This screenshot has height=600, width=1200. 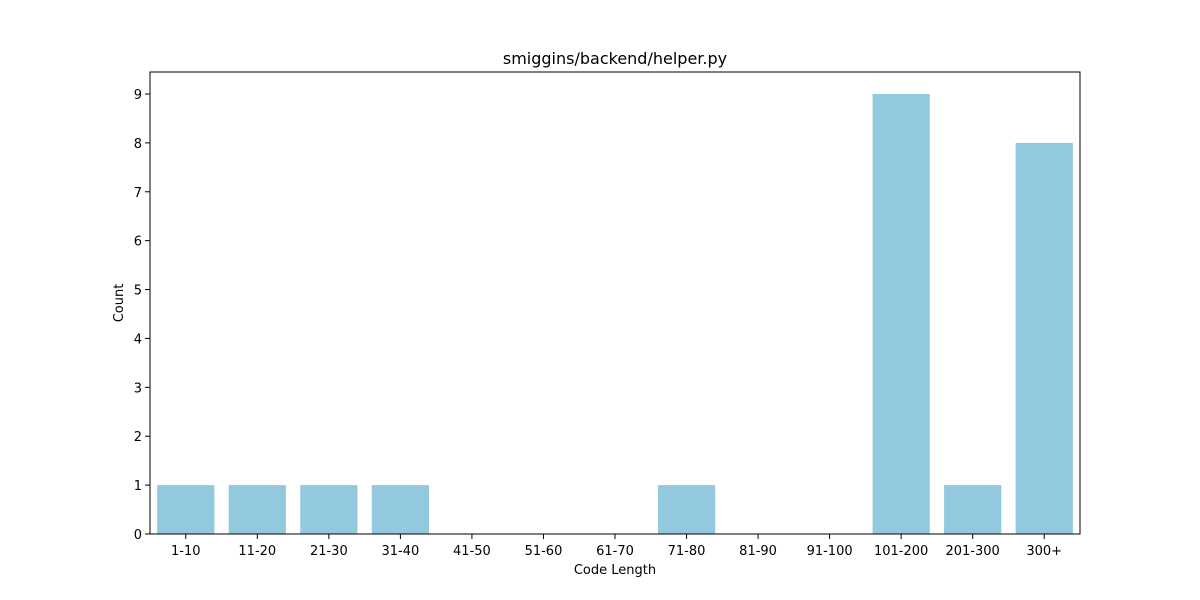 I want to click on x-tick-label: 201-300, so click(x=973, y=551).